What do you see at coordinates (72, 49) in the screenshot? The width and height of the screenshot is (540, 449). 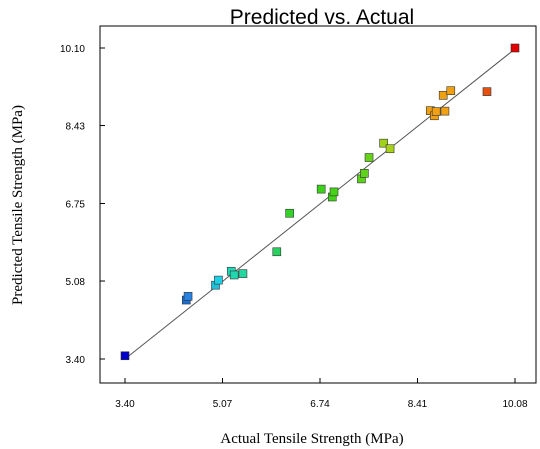 I see `y-tick-label: 10.10` at bounding box center [72, 49].